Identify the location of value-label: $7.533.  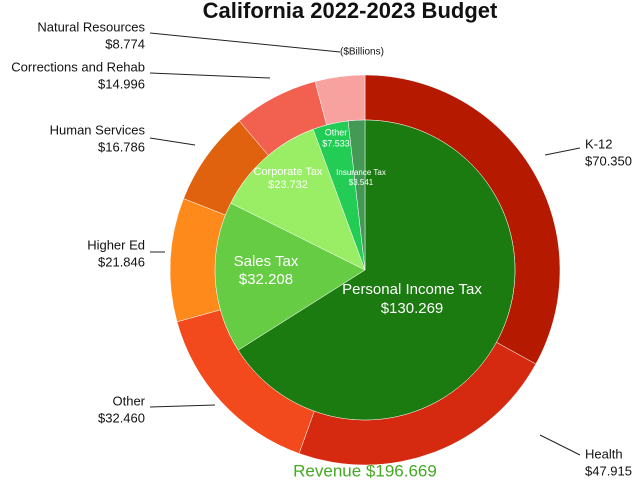
(336, 143).